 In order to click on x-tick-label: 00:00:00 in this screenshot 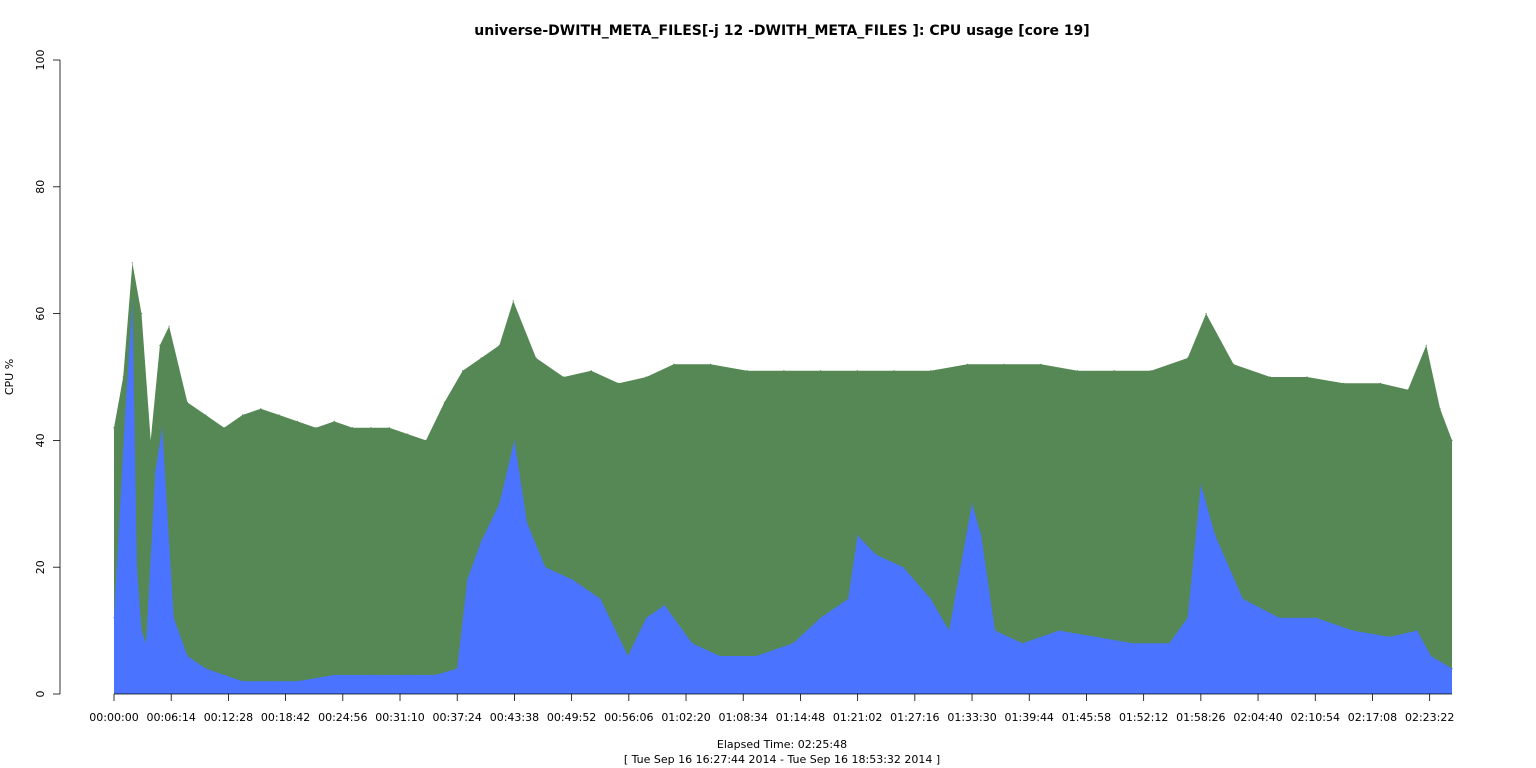, I will do `click(113, 717)`.